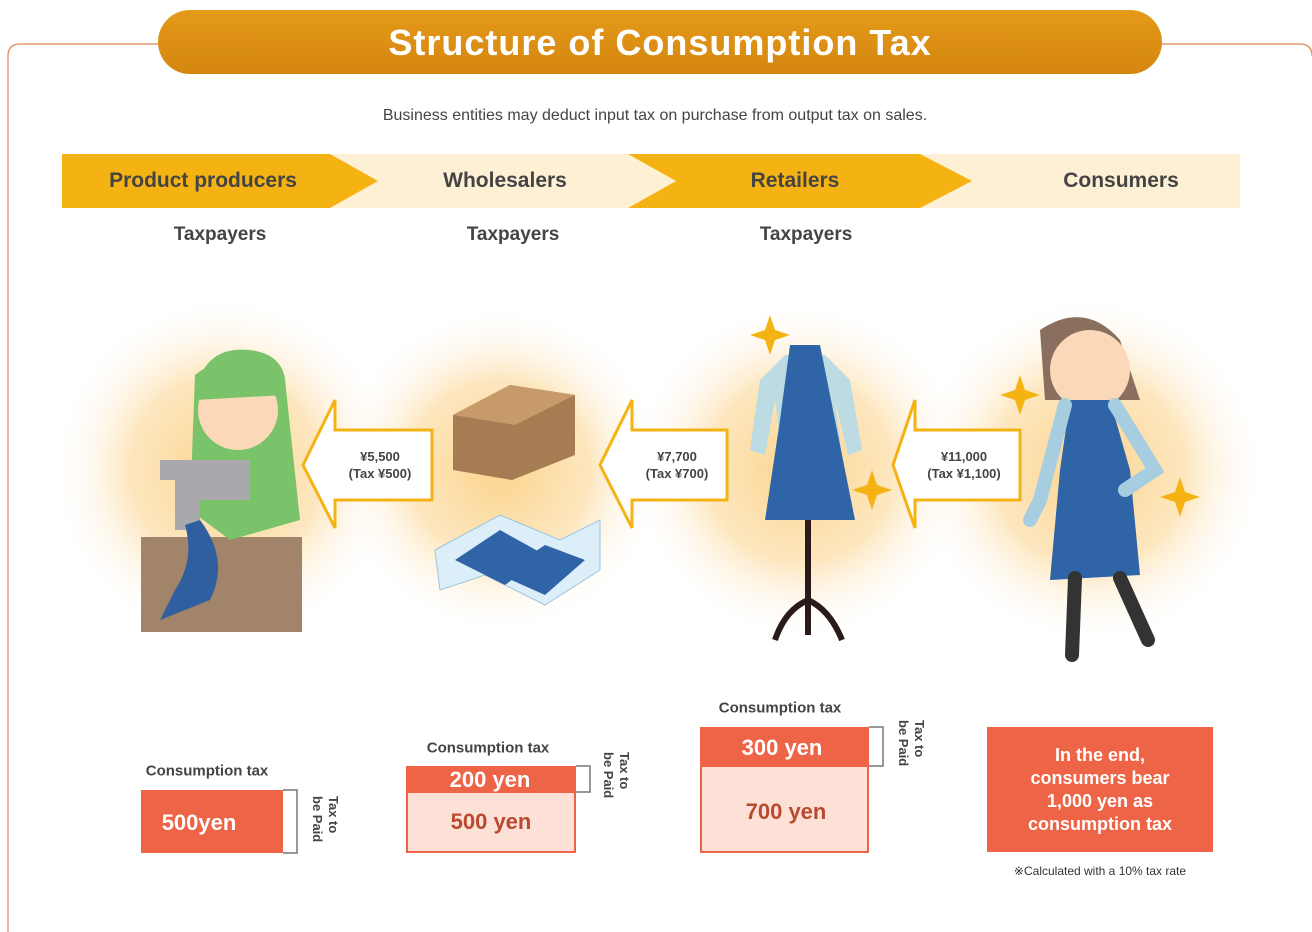 This screenshot has width=1312, height=932. I want to click on deducted-amount: 700 yen, so click(786, 811).